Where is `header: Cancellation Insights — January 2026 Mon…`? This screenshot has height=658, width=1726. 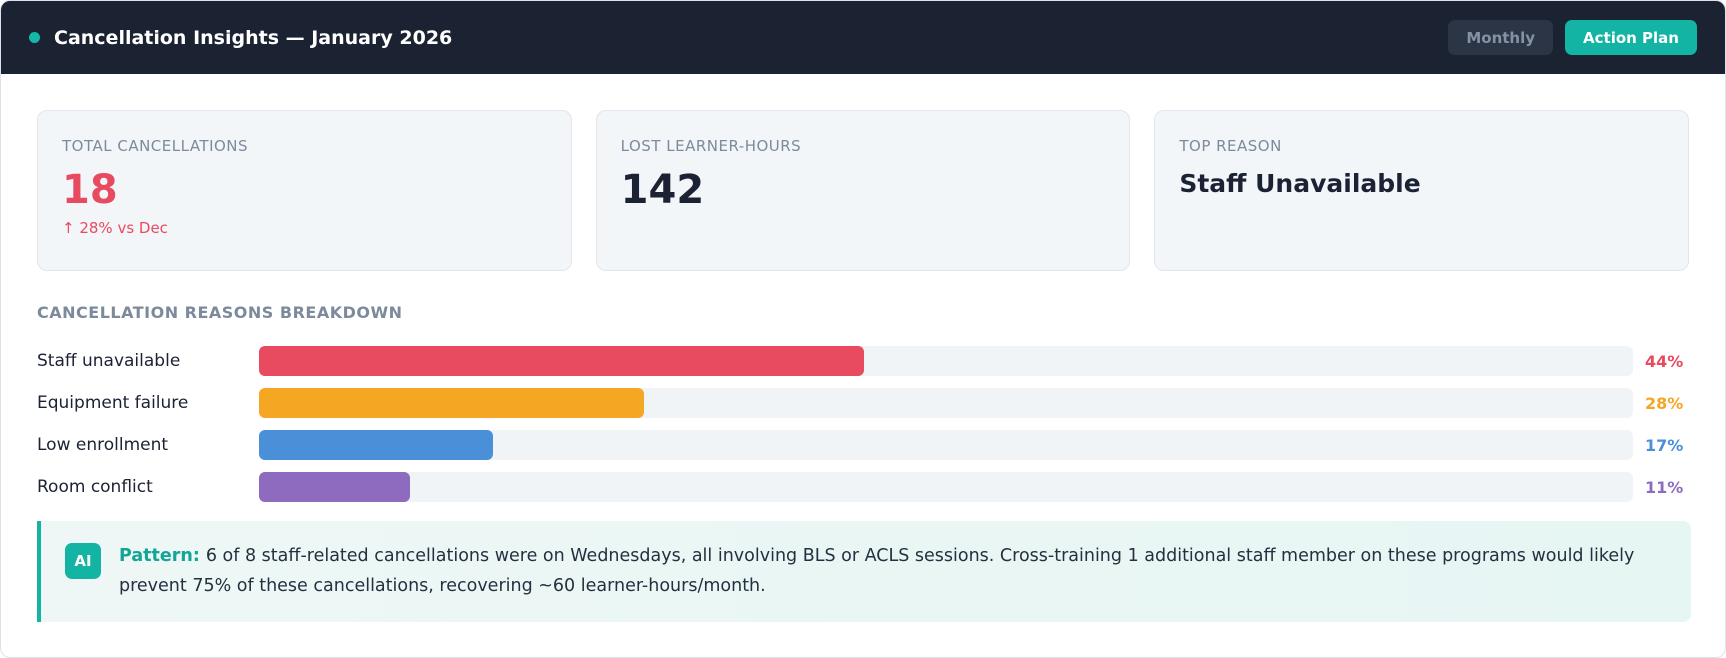 header: Cancellation Insights — January 2026 Mon… is located at coordinates (863, 37).